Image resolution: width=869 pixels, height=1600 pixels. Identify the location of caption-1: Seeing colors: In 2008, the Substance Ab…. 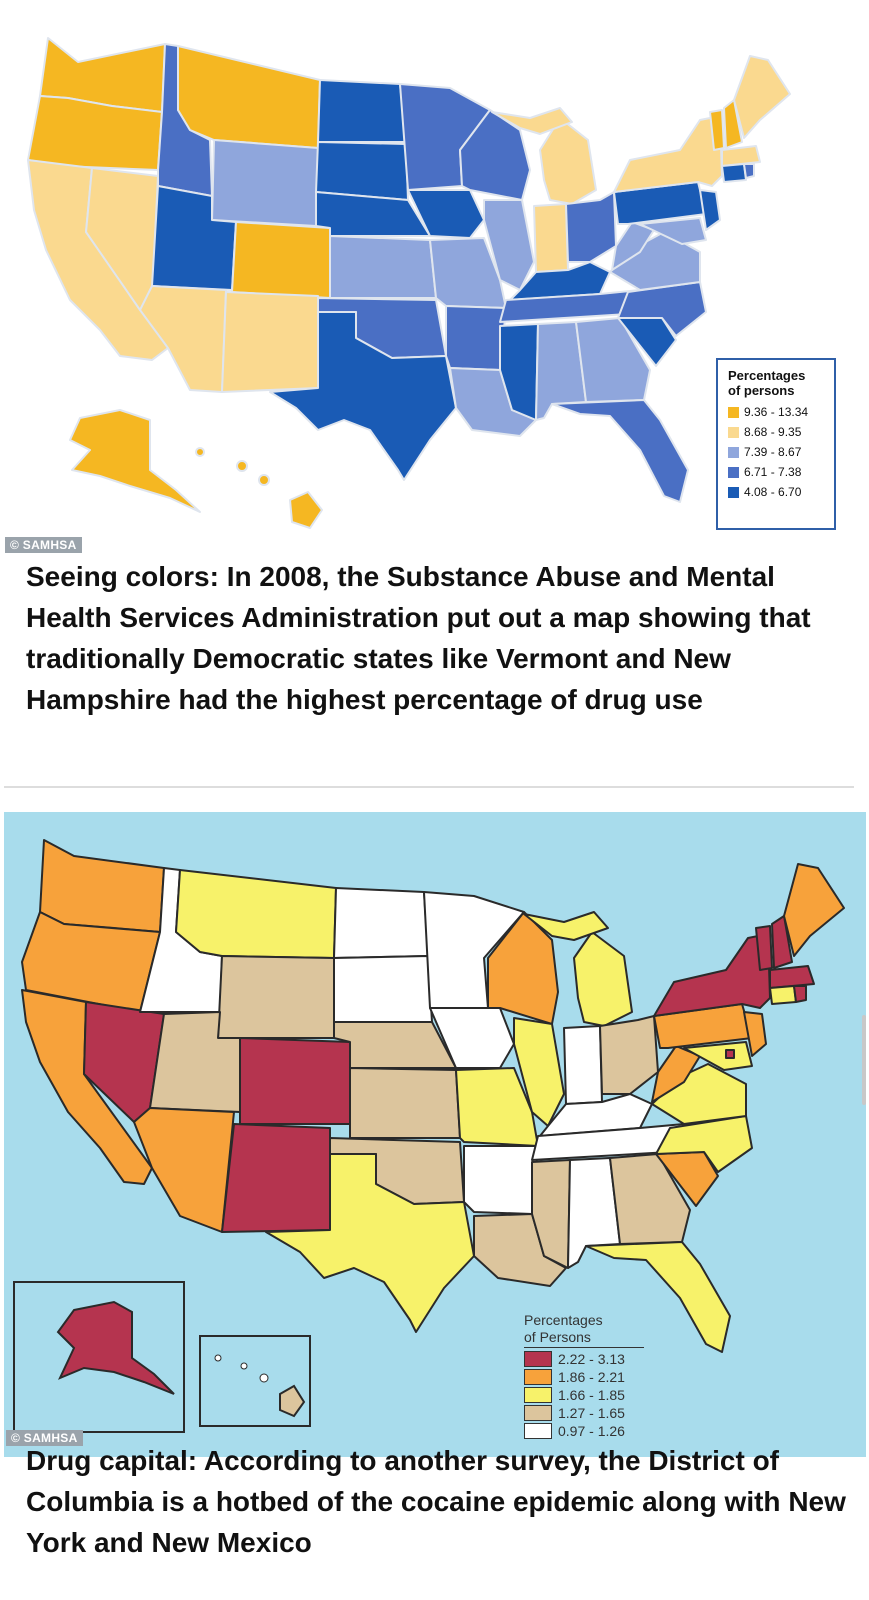
(418, 638).